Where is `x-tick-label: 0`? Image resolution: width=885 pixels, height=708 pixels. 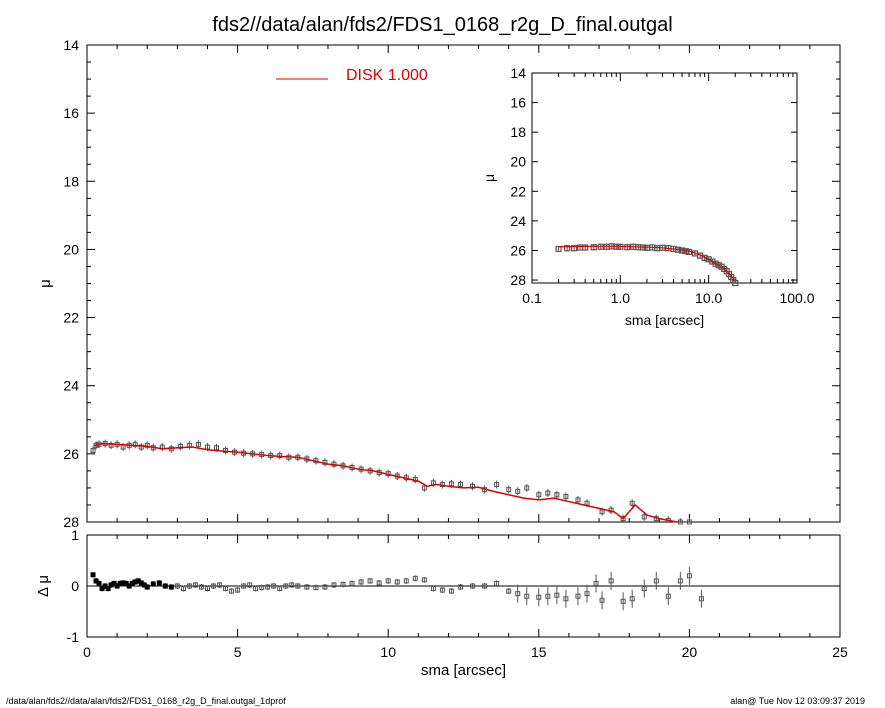
x-tick-label: 0 is located at coordinates (87, 652).